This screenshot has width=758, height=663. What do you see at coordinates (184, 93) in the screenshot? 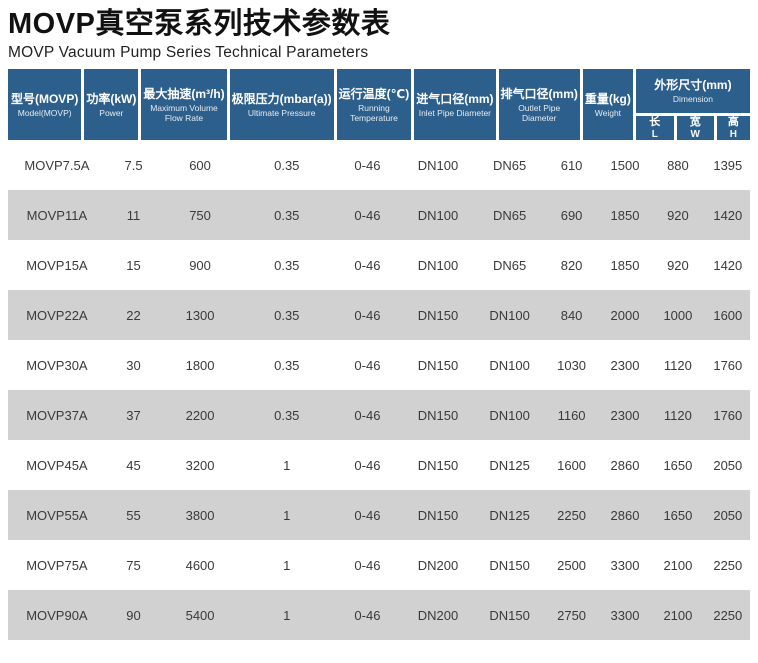
I see `header-label-zh: 最大抽速(m³/h)` at bounding box center [184, 93].